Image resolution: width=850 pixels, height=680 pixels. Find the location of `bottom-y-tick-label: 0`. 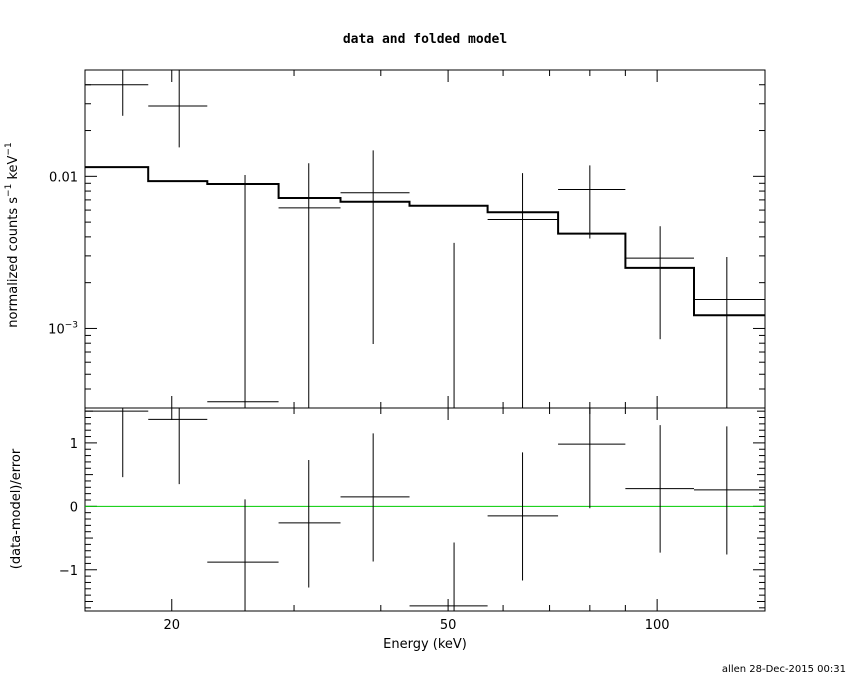

bottom-y-tick-label: 0 is located at coordinates (74, 507).